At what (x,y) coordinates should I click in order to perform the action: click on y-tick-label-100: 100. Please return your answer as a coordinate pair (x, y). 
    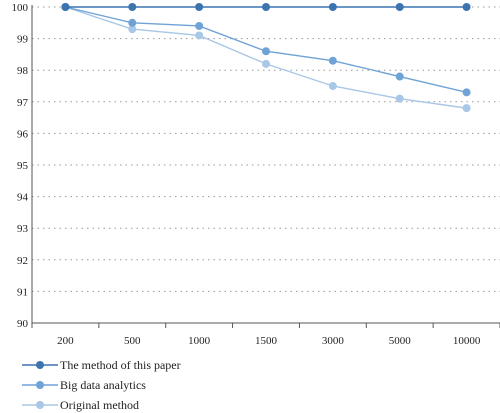
    Looking at the image, I should click on (20, 8).